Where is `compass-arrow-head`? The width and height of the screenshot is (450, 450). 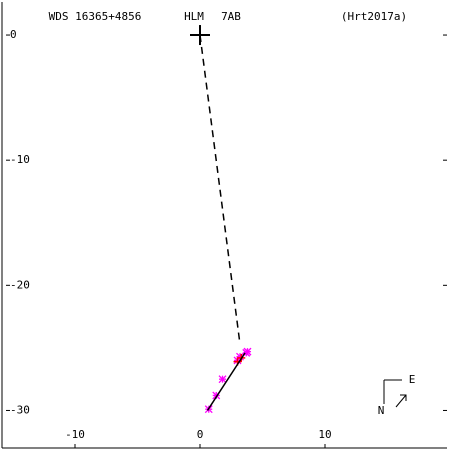 compass-arrow-head is located at coordinates (403, 397).